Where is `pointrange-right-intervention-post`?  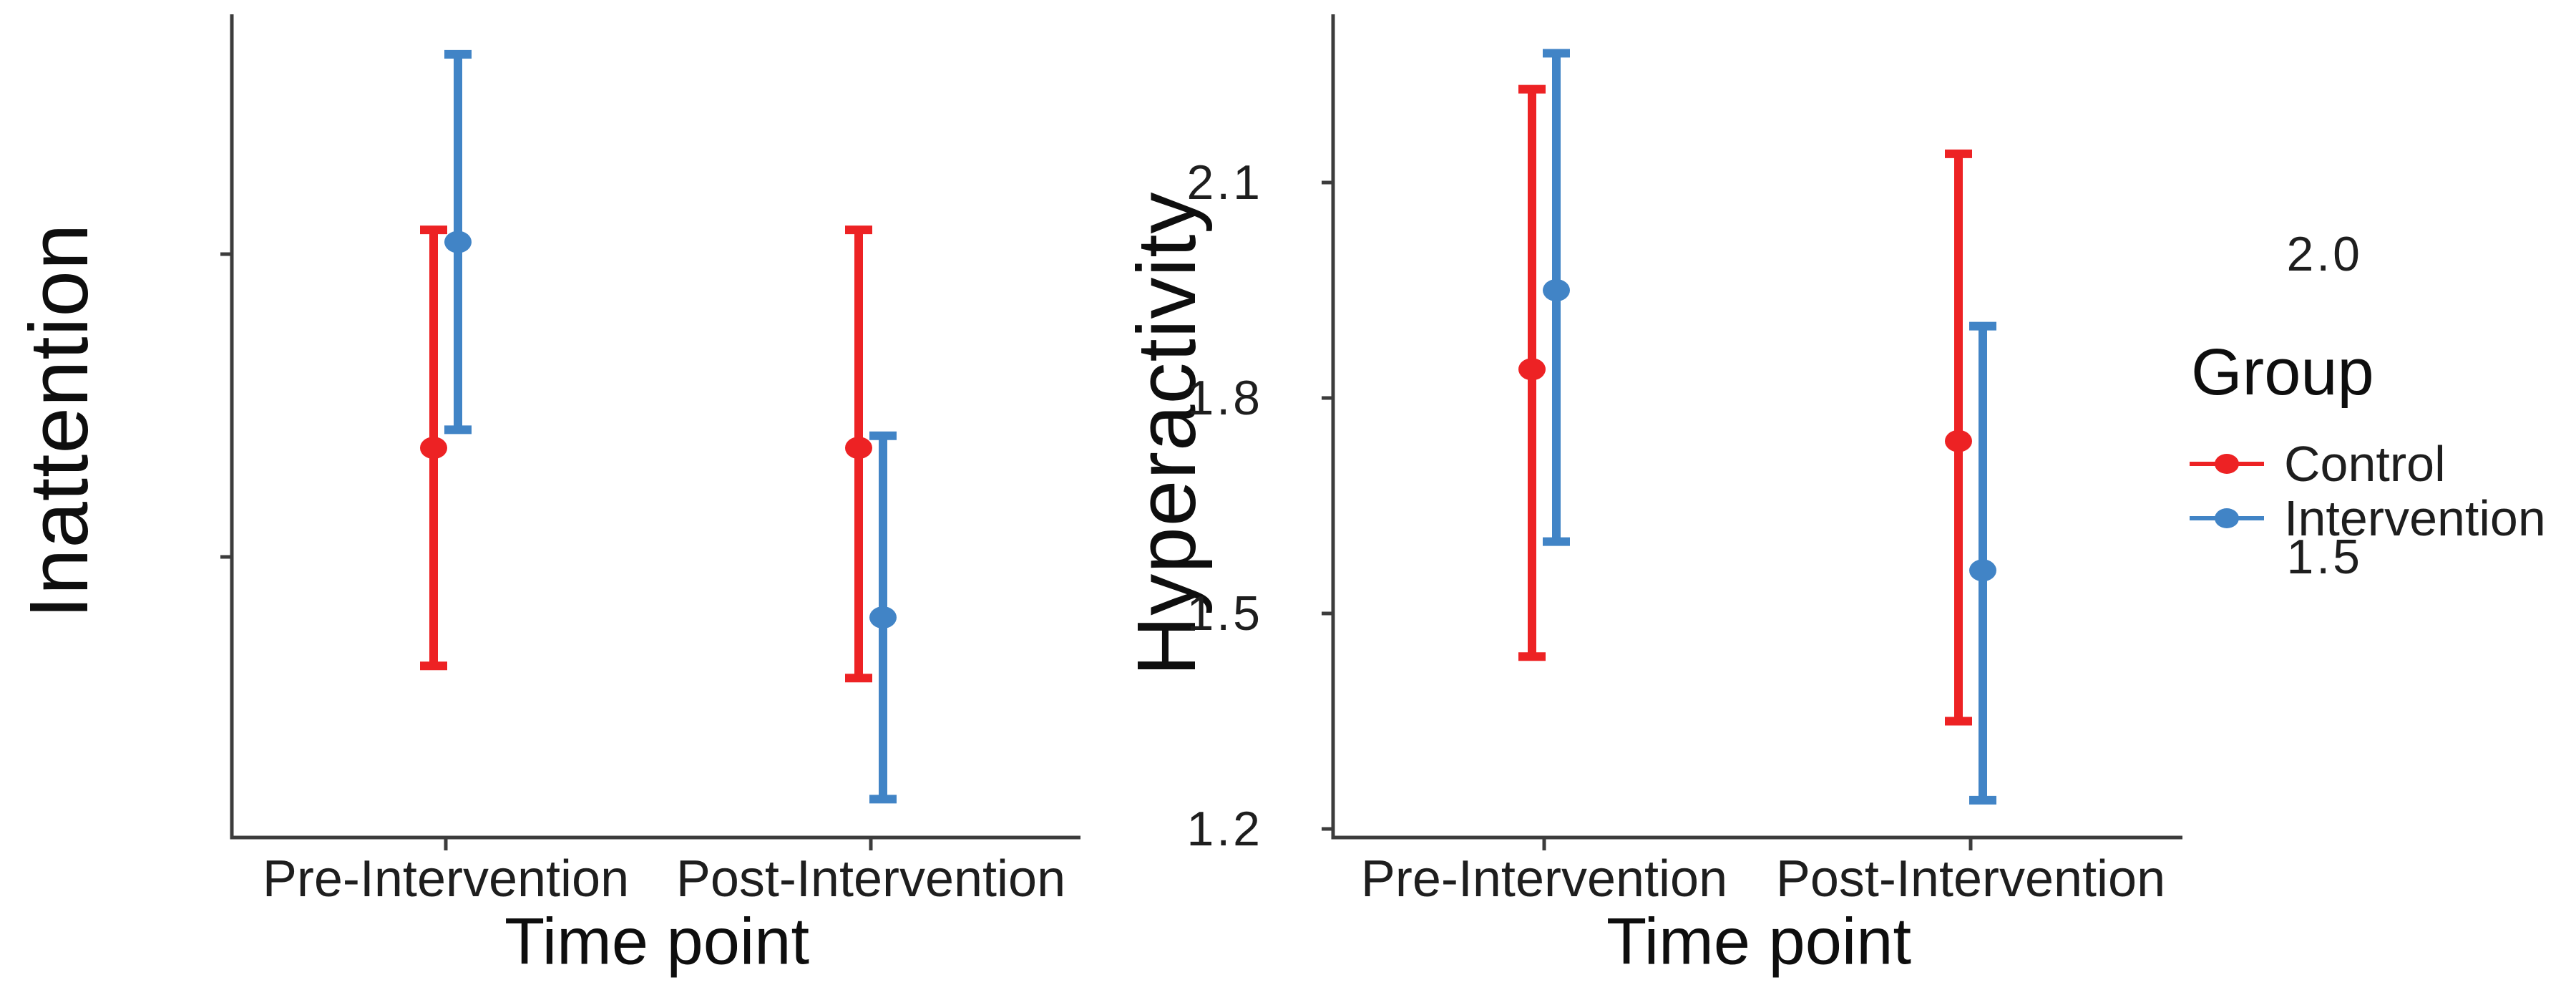
pointrange-right-intervention-post is located at coordinates (1982, 563).